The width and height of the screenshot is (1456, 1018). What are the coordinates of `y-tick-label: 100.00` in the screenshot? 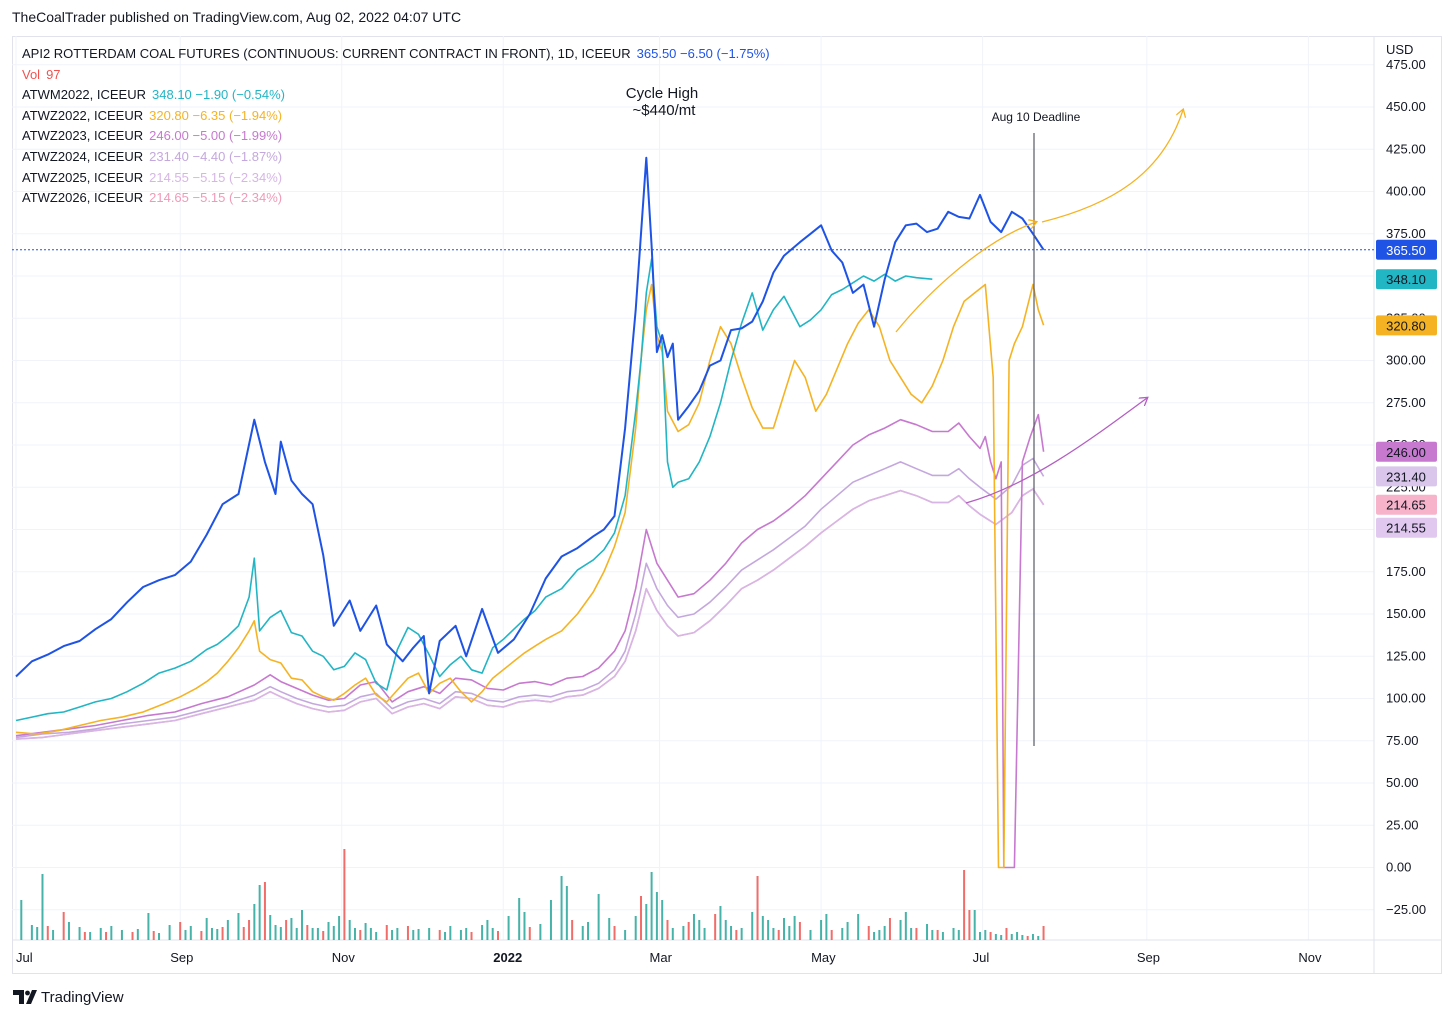 It's located at (1406, 698).